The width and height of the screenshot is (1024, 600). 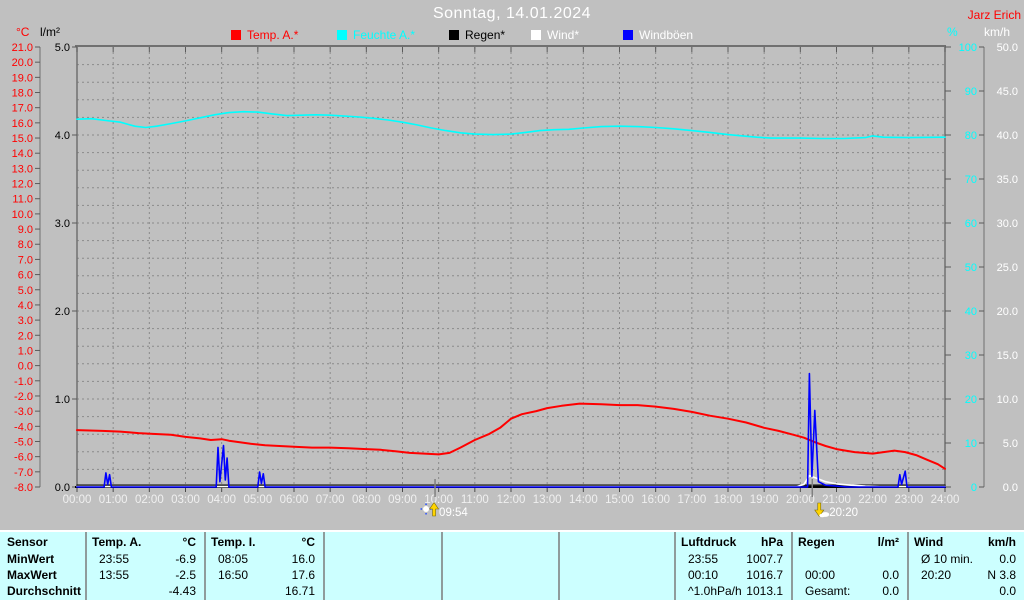 I want to click on table-header-cell: Temp. A. °C, so click(x=146, y=541).